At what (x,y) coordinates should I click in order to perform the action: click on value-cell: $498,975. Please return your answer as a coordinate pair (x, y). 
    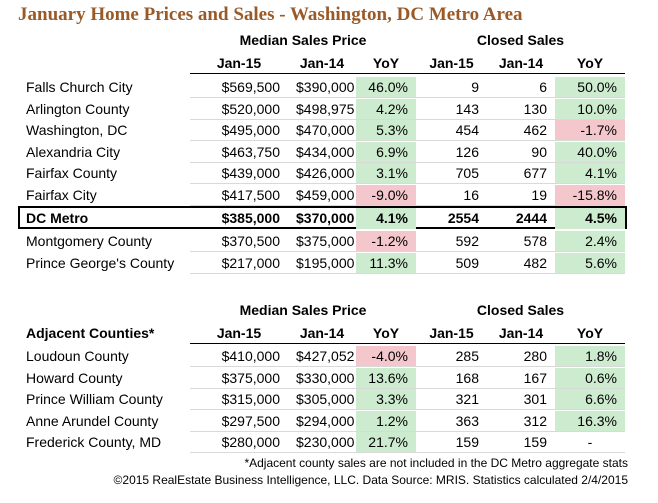
    Looking at the image, I should click on (322, 109).